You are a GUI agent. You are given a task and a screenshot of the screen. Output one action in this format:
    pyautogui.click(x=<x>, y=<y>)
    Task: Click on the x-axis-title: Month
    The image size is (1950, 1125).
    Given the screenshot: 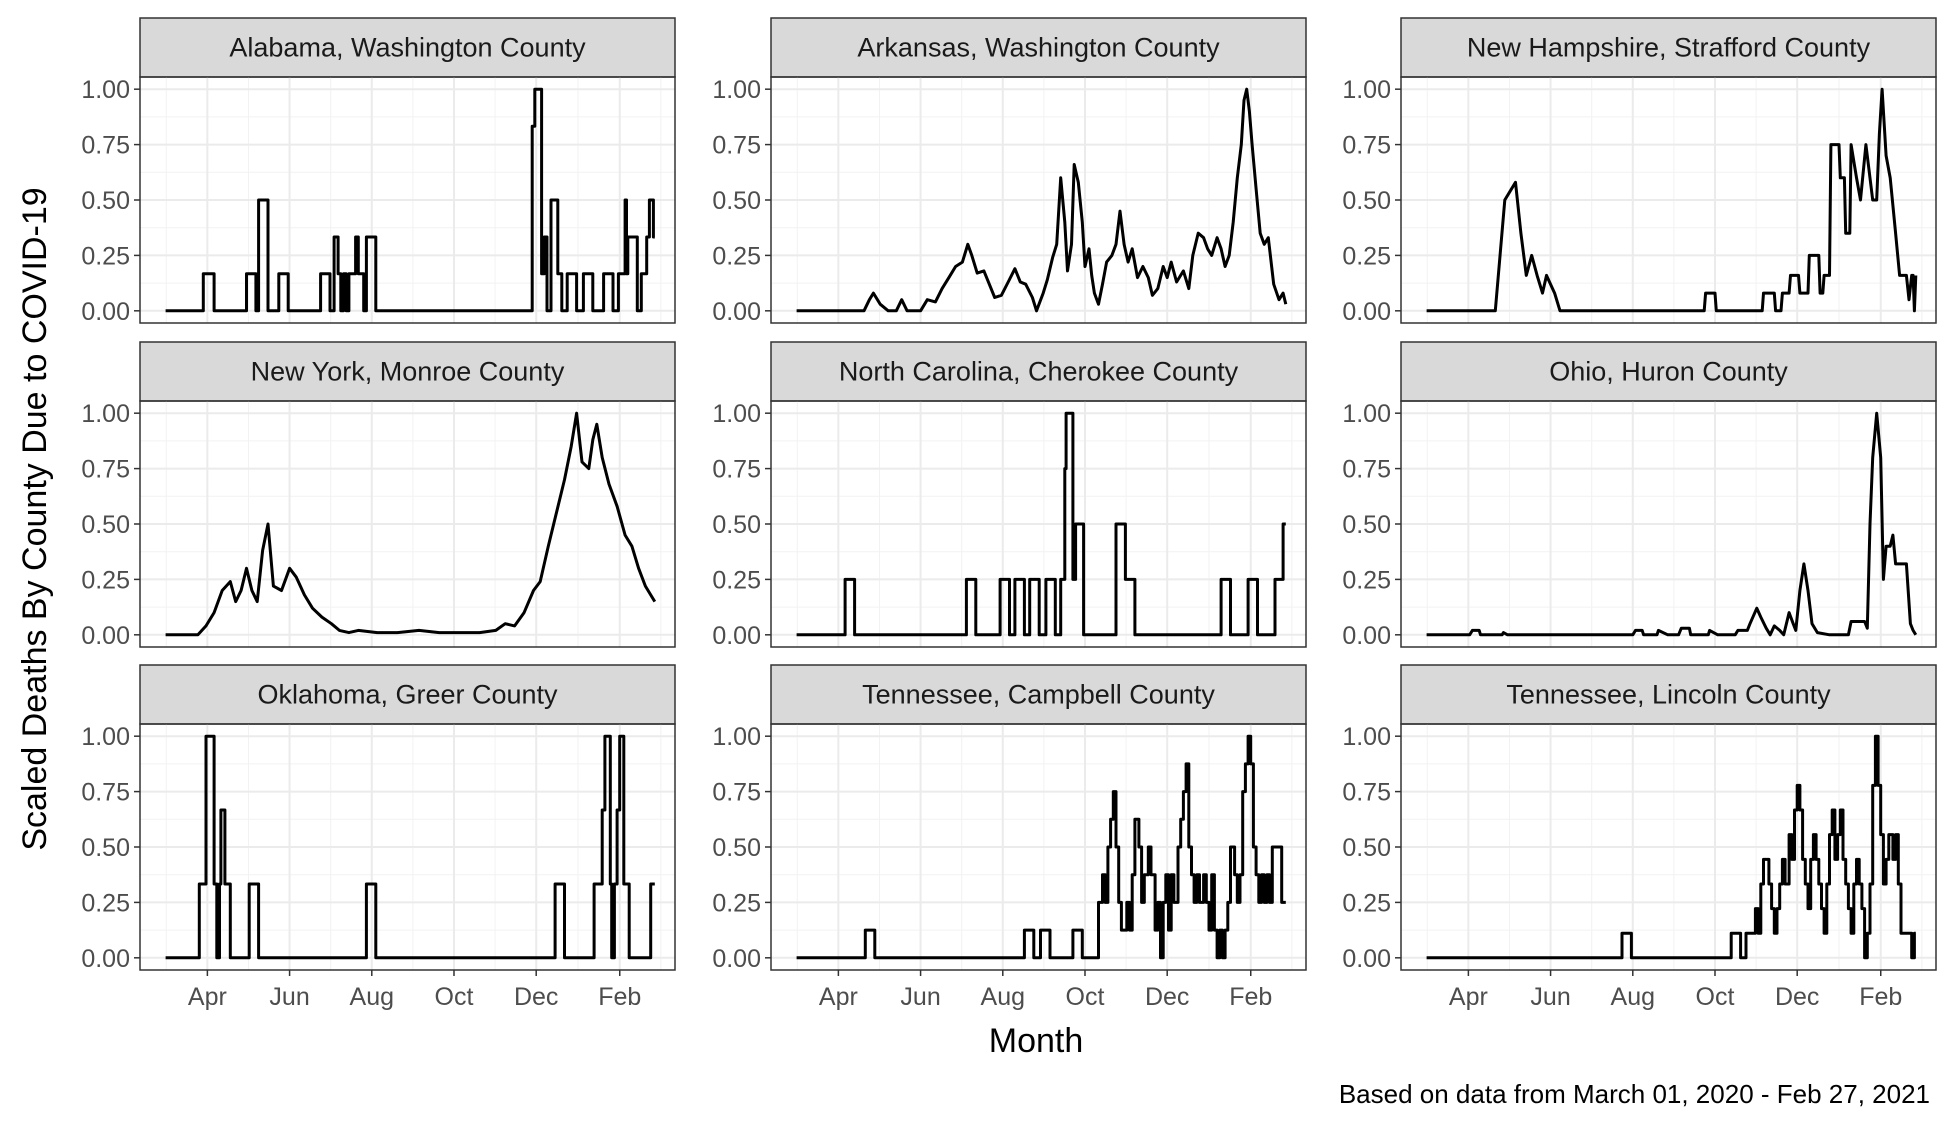 What is the action you would take?
    pyautogui.click(x=1036, y=1041)
    